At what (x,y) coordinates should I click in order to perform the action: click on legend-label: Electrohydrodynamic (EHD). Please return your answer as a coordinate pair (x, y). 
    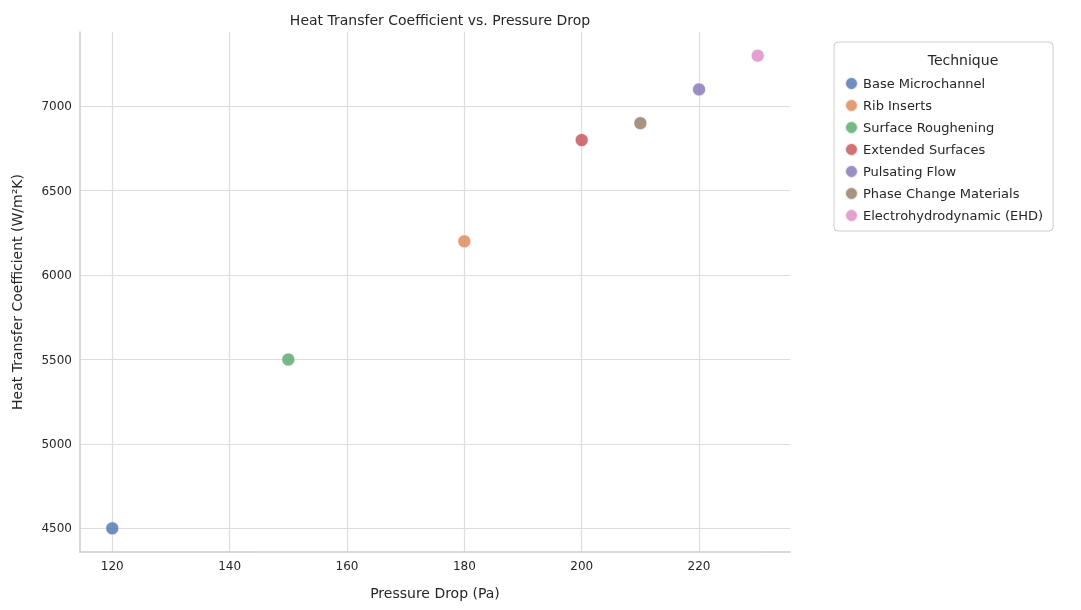
    Looking at the image, I should click on (953, 215).